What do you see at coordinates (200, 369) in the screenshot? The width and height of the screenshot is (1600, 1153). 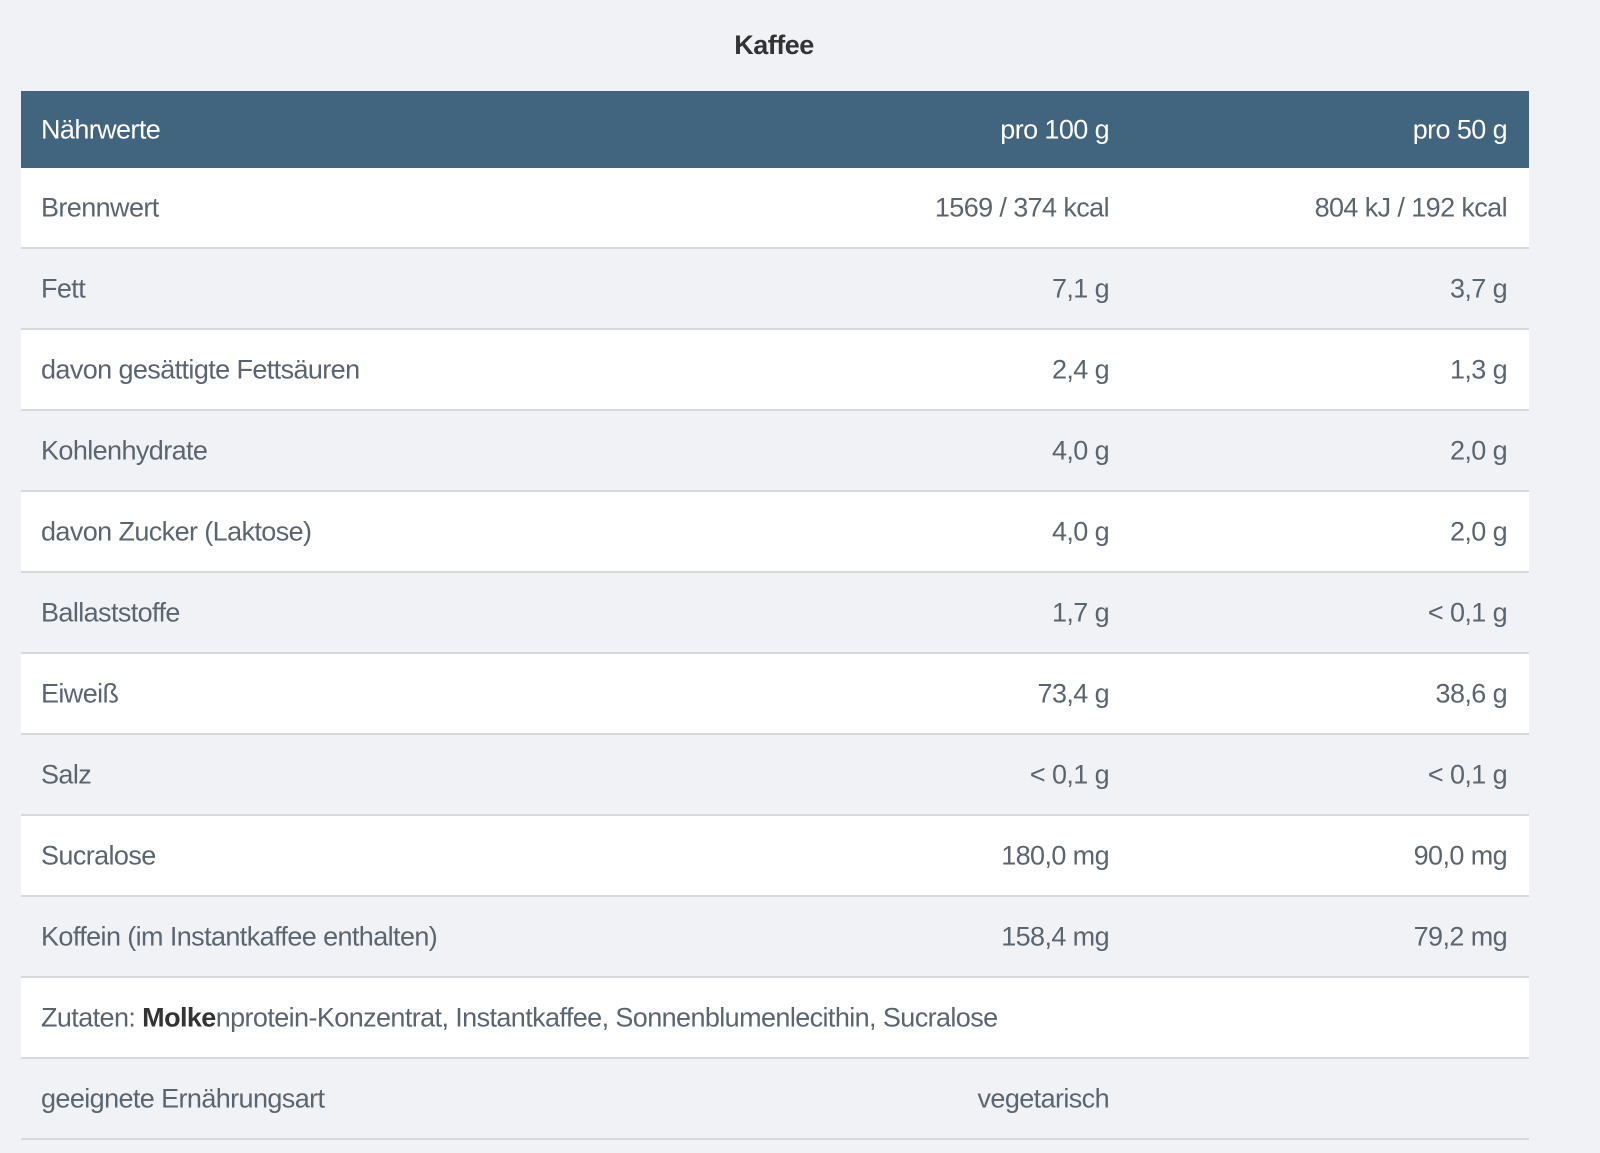 I see `nutrient-name: davon gesättigte Fettsäuren` at bounding box center [200, 369].